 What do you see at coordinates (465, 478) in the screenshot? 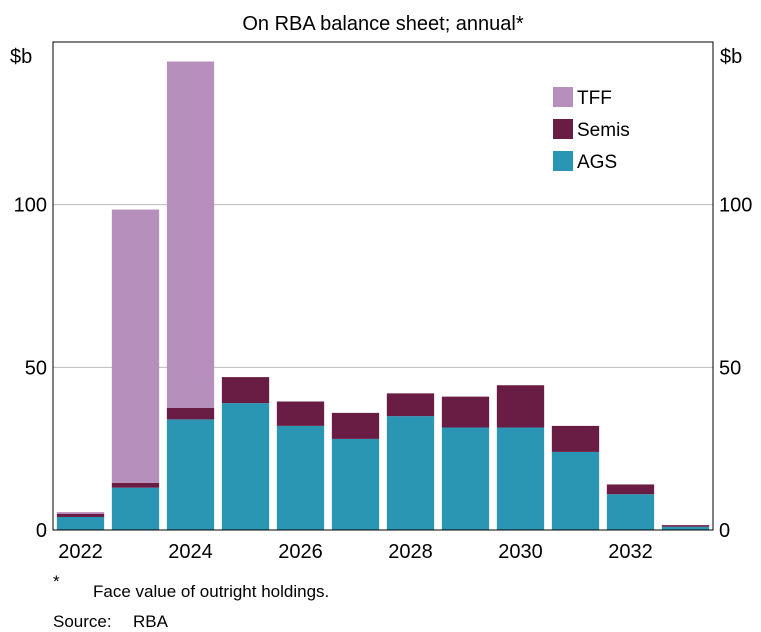
I see `bar-ags-2029` at bounding box center [465, 478].